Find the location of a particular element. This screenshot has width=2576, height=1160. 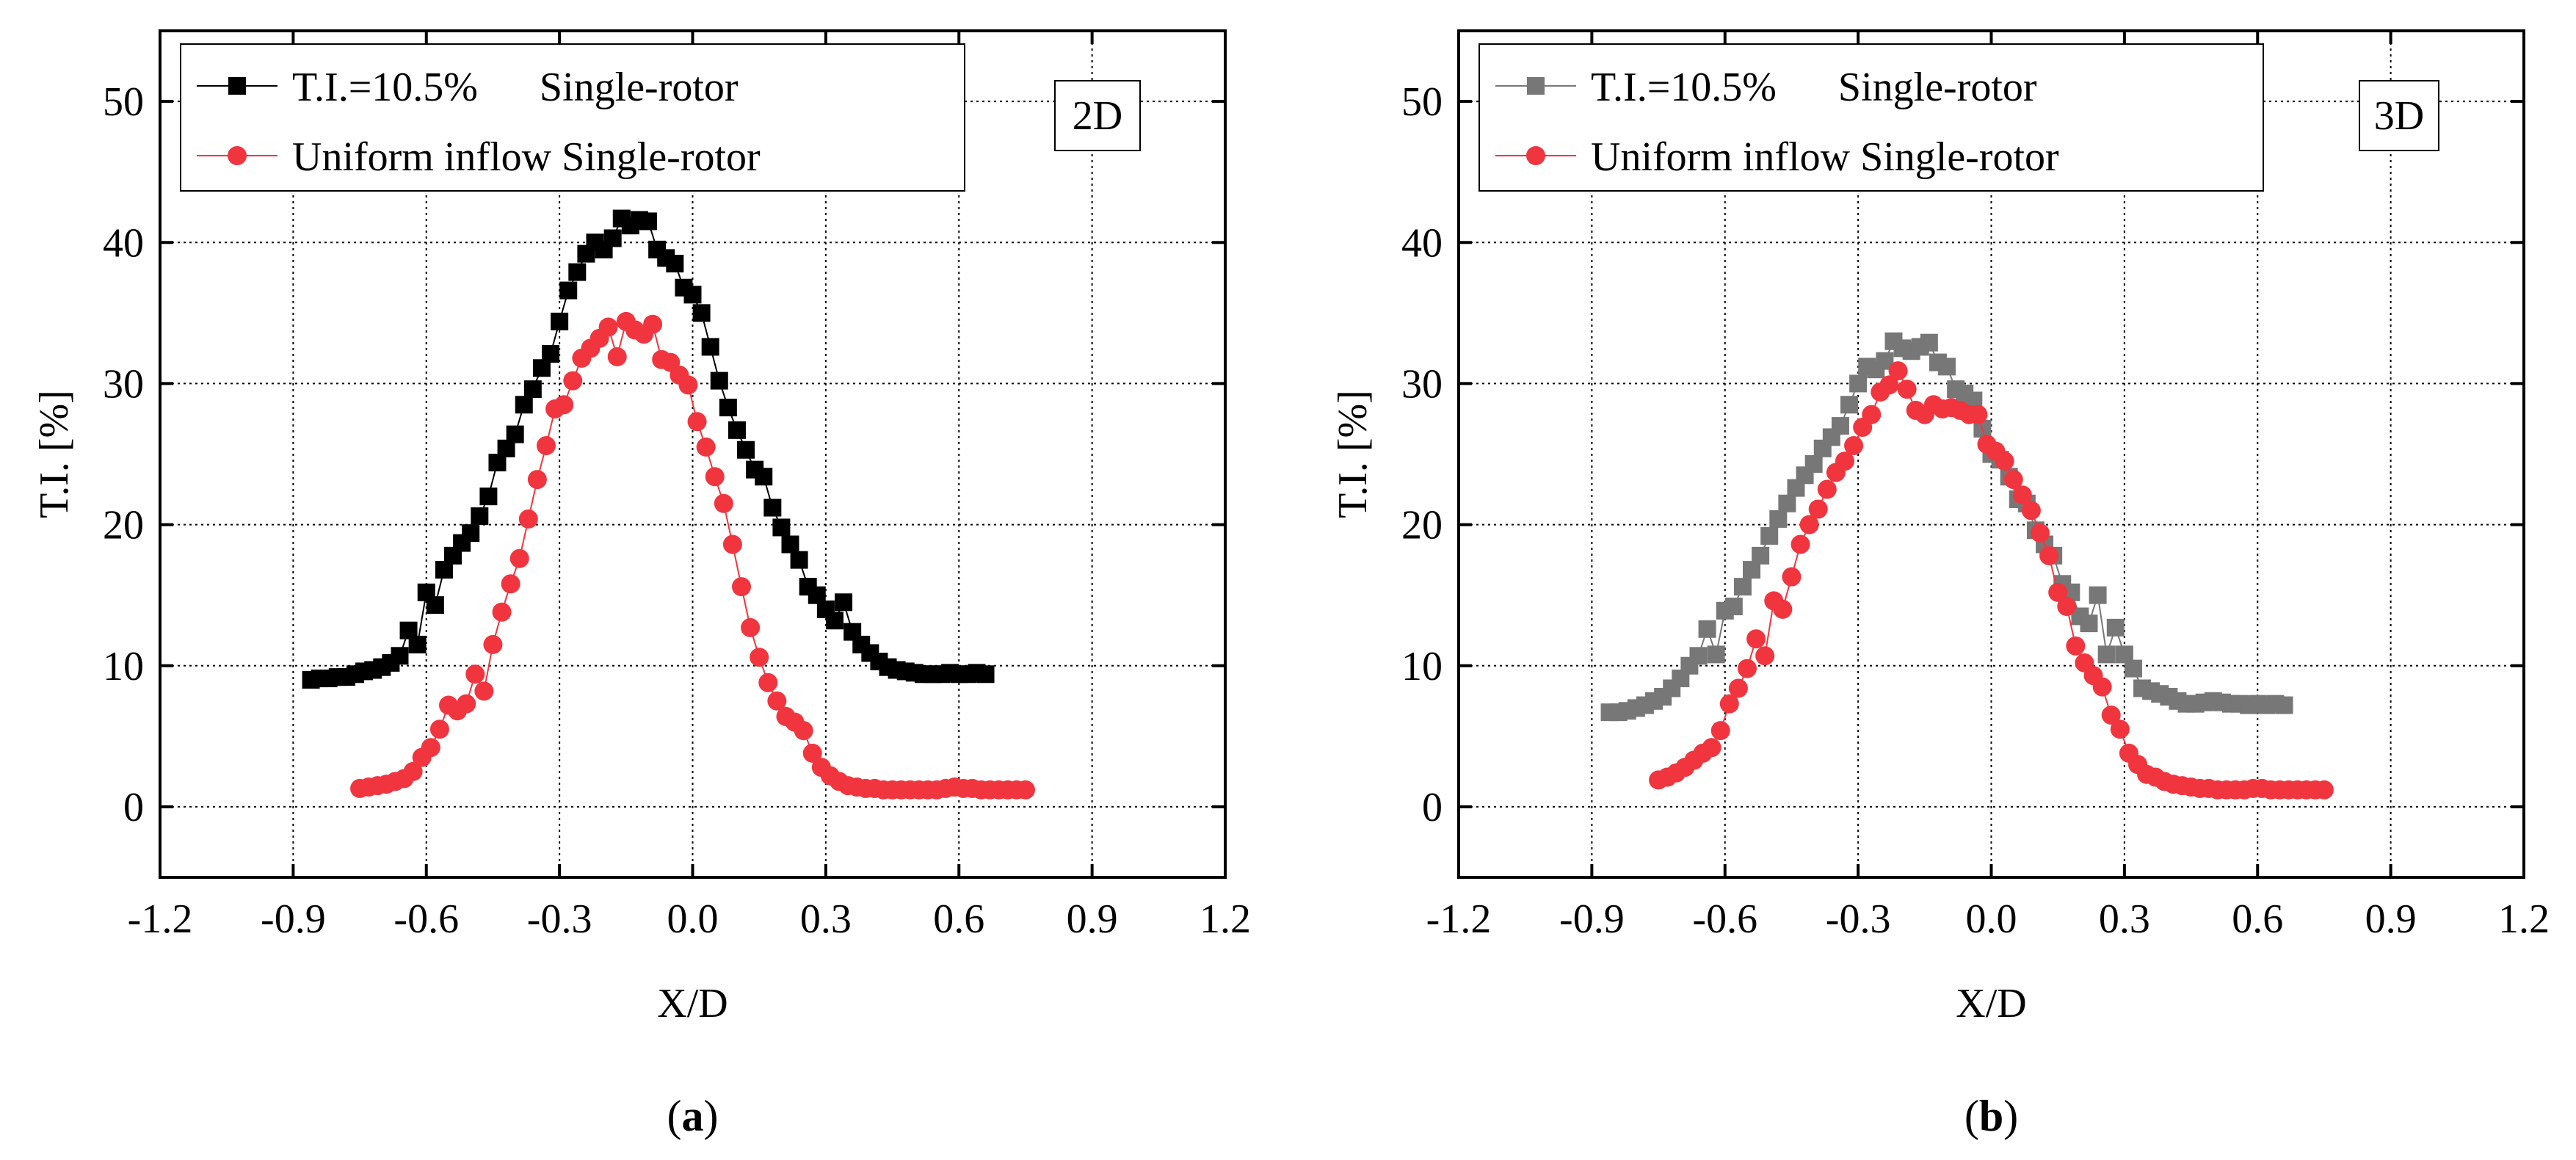

caption-letter: b is located at coordinates (1991, 1116).